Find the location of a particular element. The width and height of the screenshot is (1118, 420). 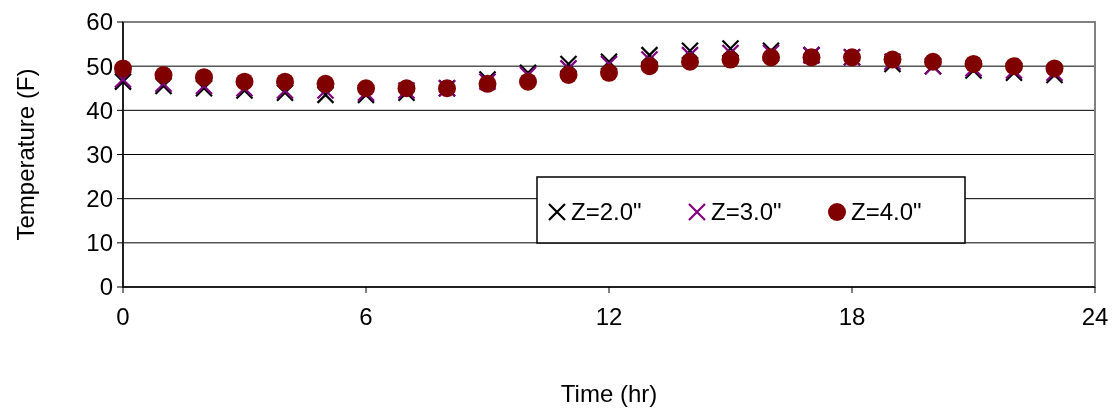

y-tick-label: 0 is located at coordinates (106, 287).